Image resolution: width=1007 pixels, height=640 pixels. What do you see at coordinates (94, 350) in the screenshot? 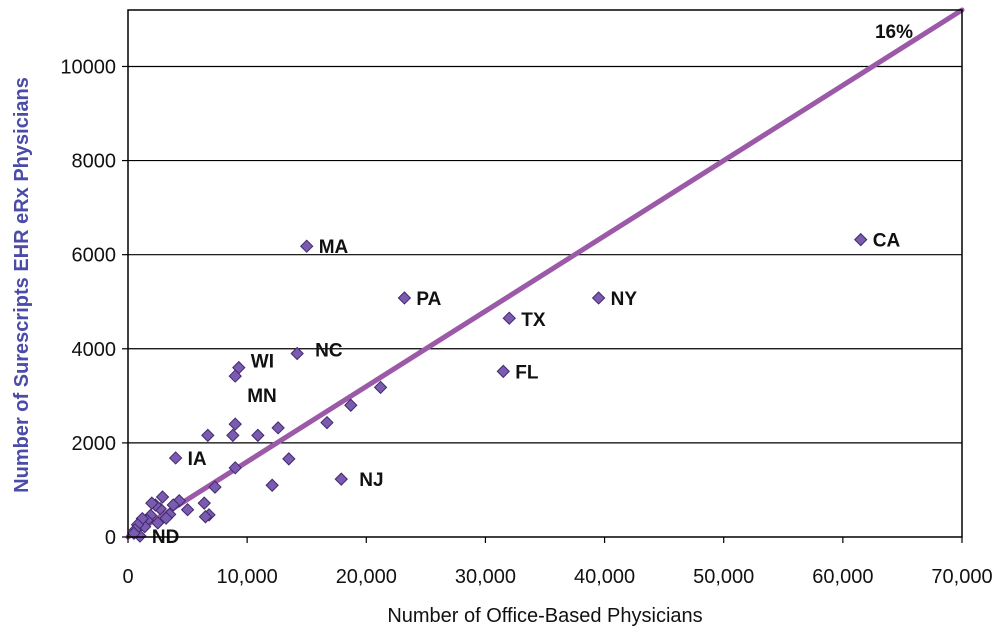
I see `y-tick-label: 4000` at bounding box center [94, 350].